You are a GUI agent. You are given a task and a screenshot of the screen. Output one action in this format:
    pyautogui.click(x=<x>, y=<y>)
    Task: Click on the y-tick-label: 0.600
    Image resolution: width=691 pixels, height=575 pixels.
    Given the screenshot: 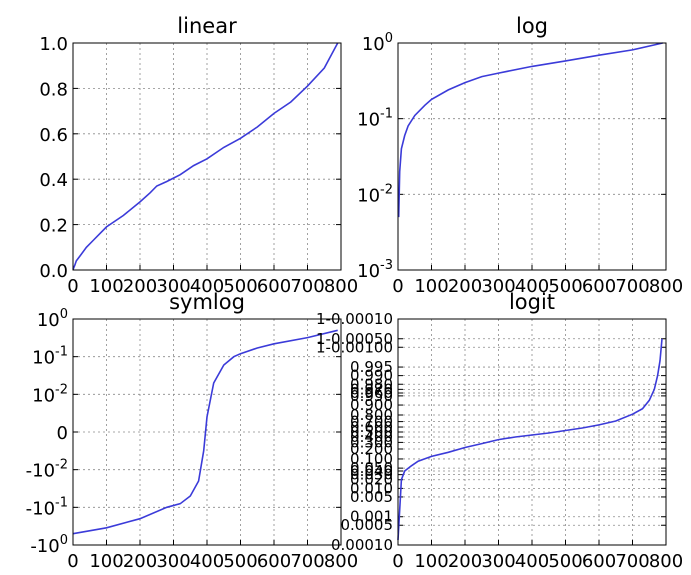 What is the action you would take?
    pyautogui.click(x=371, y=427)
    